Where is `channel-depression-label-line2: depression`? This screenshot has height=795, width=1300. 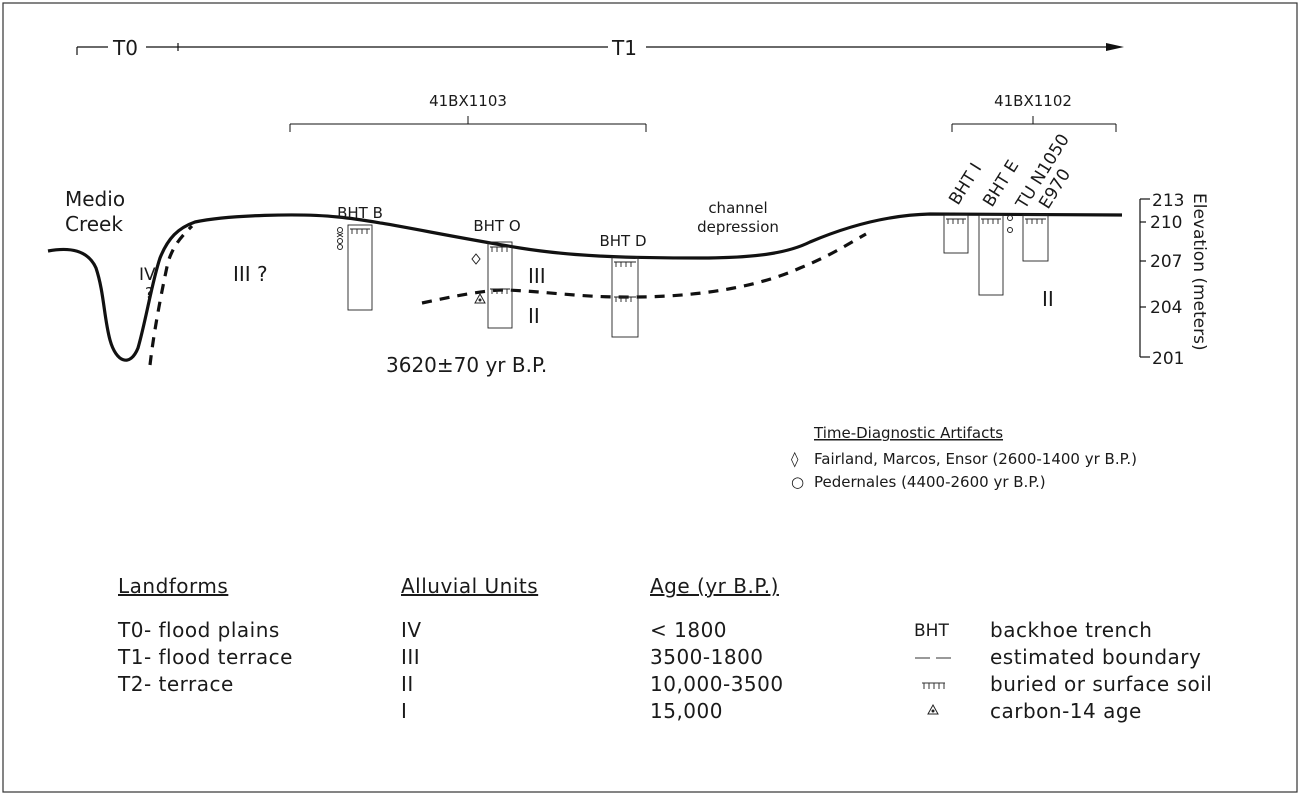 channel-depression-label-line2: depression is located at coordinates (738, 227).